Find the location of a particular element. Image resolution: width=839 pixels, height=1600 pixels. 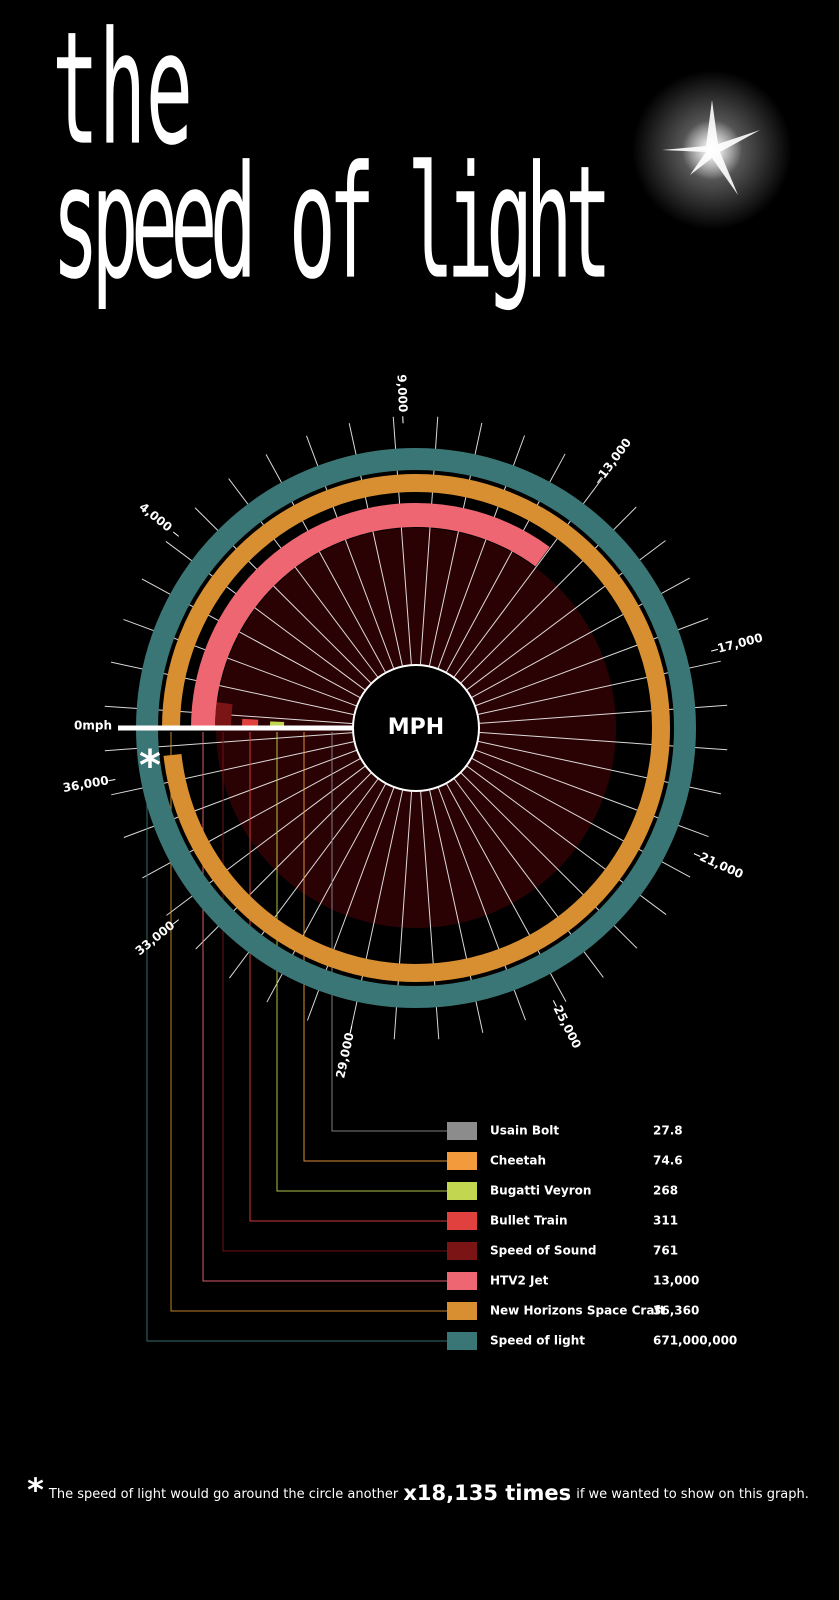

legend-label: Speed of light is located at coordinates (537, 1341).